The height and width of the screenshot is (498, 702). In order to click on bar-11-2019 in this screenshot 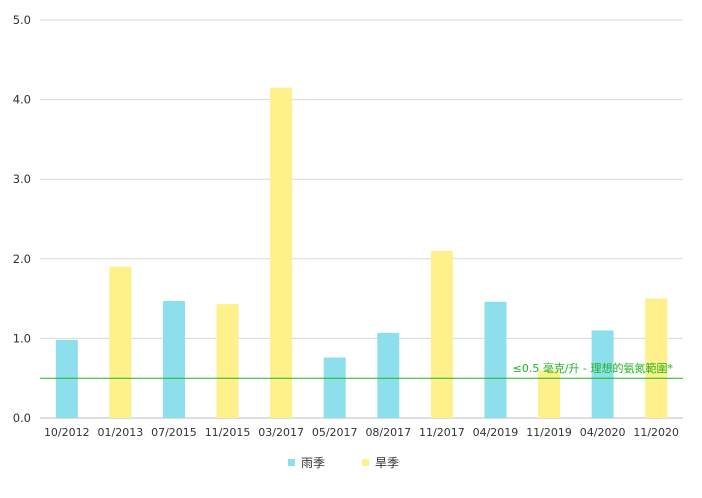, I will do `click(549, 394)`.